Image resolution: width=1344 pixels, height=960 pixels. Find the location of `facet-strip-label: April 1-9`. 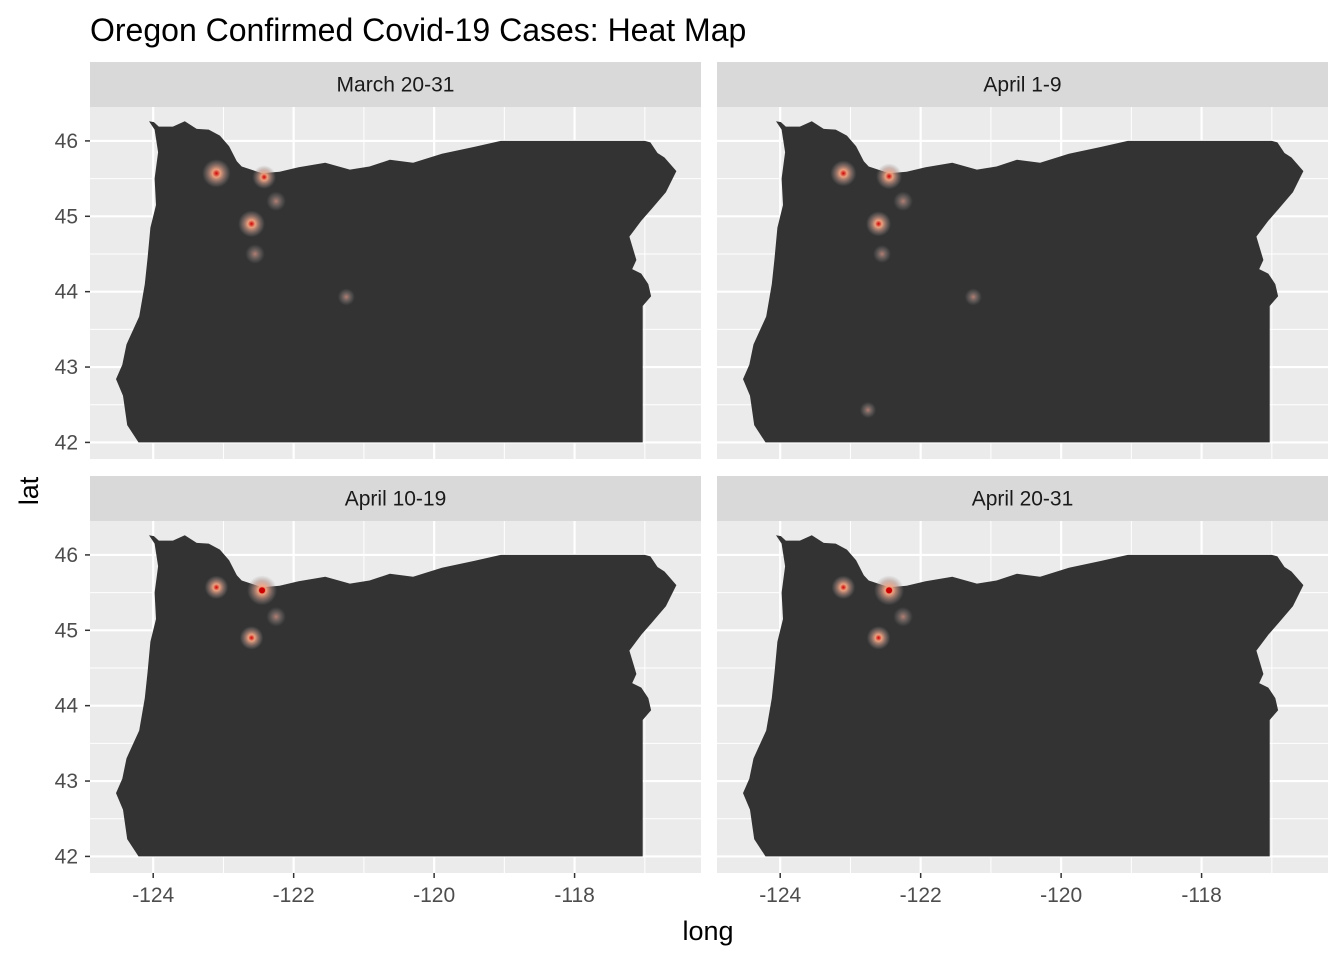

facet-strip-label: April 1-9 is located at coordinates (1022, 85).